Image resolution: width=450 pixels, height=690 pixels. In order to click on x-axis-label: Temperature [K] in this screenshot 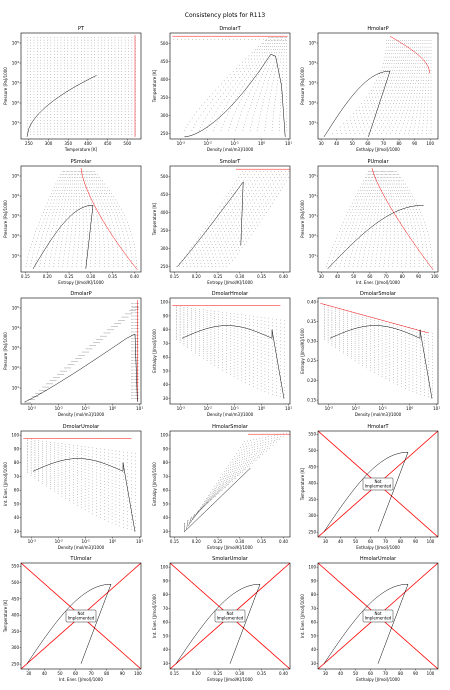, I will do `click(81, 149)`.